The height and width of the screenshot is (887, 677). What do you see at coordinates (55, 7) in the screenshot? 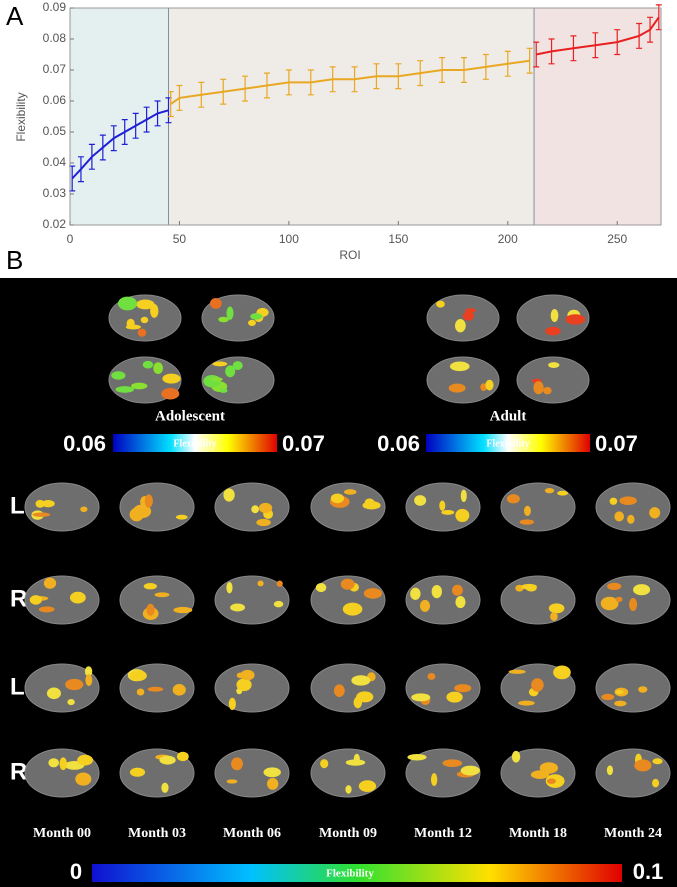
I see `y-tick-label: 0.09` at bounding box center [55, 7].